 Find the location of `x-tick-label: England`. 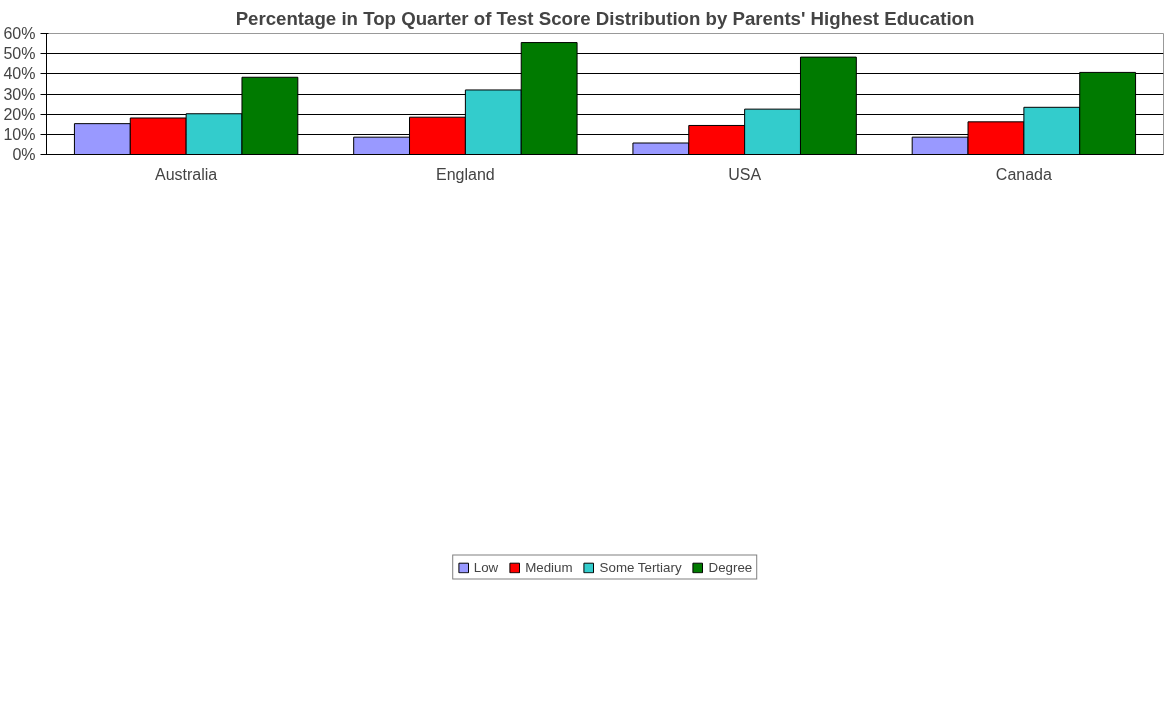

x-tick-label: England is located at coordinates (465, 174).